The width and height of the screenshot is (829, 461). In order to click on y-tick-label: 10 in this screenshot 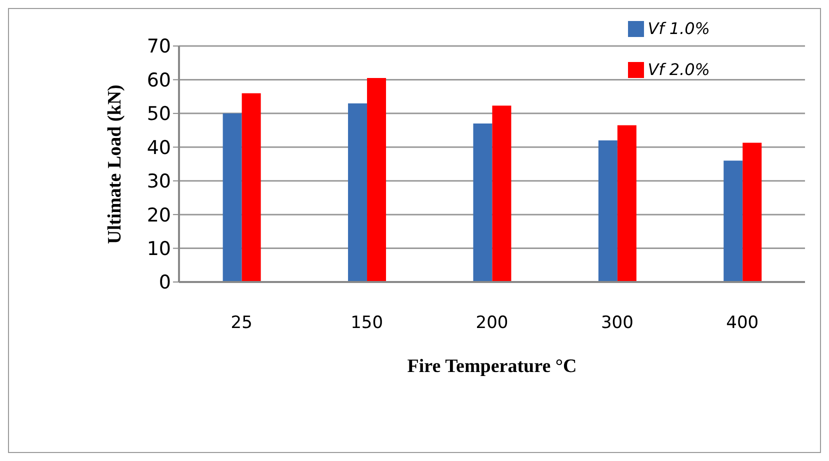, I will do `click(158, 249)`.